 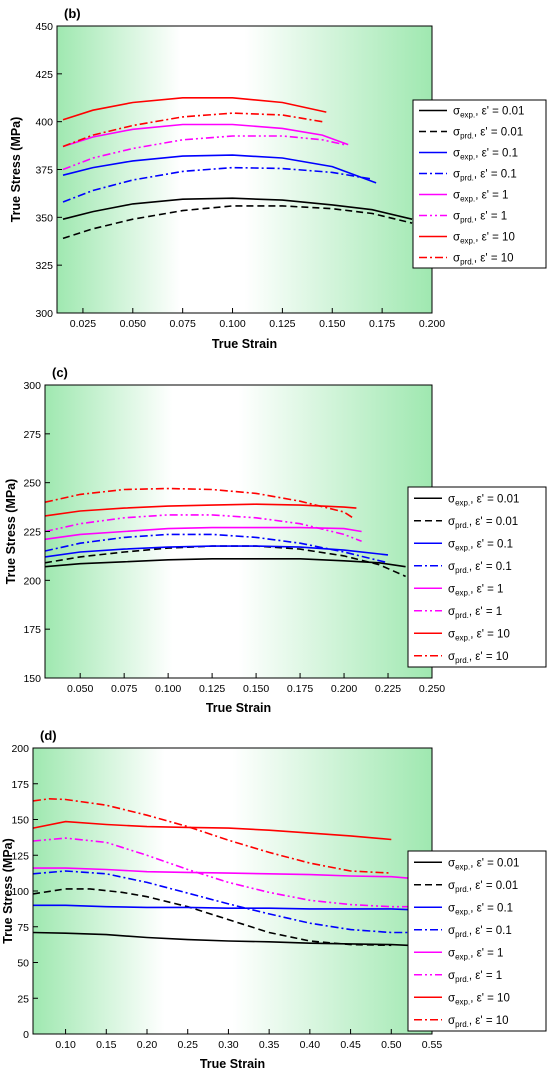 I want to click on y-tick-label: 275, so click(x=32, y=435).